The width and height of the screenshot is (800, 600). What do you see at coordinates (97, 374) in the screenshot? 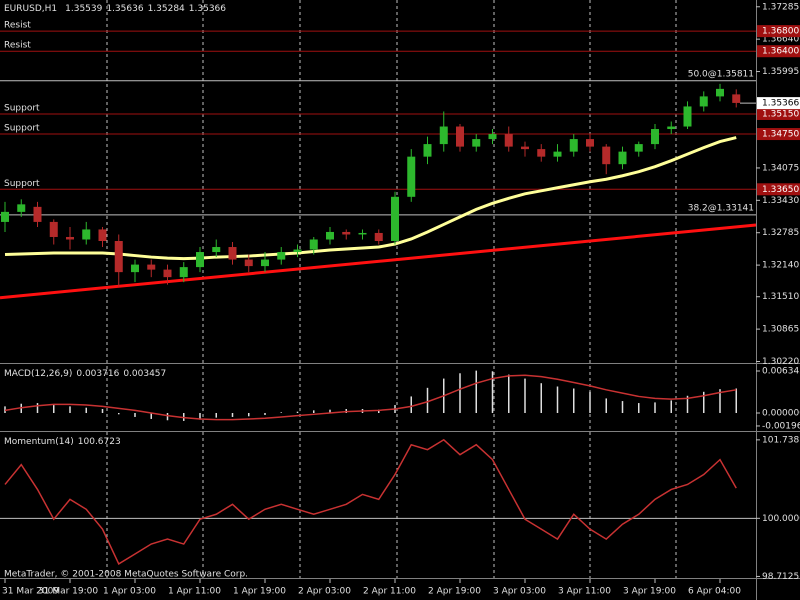
I see `macd-value: 0.003716` at bounding box center [97, 374].